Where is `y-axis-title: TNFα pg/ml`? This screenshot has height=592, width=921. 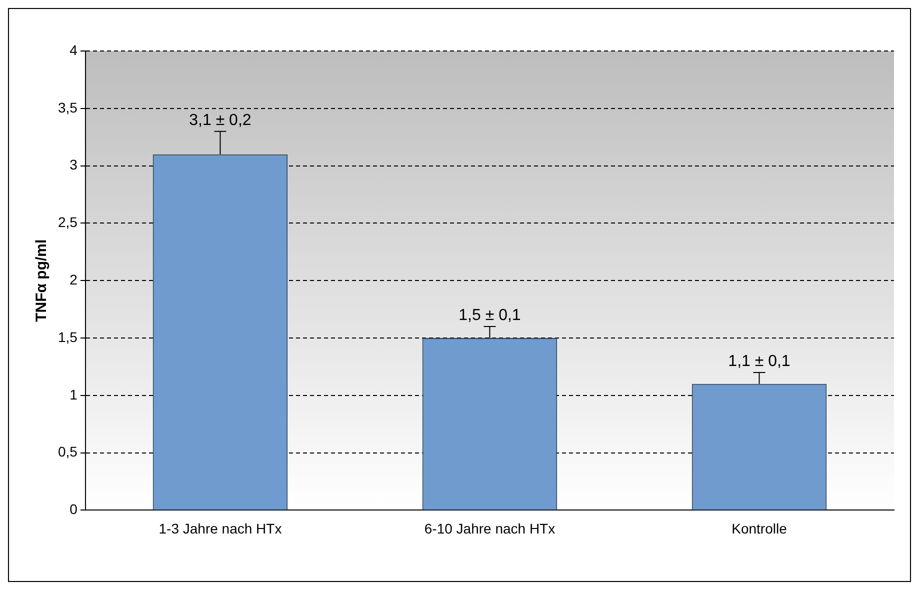 y-axis-title: TNFα pg/ml is located at coordinates (41, 280).